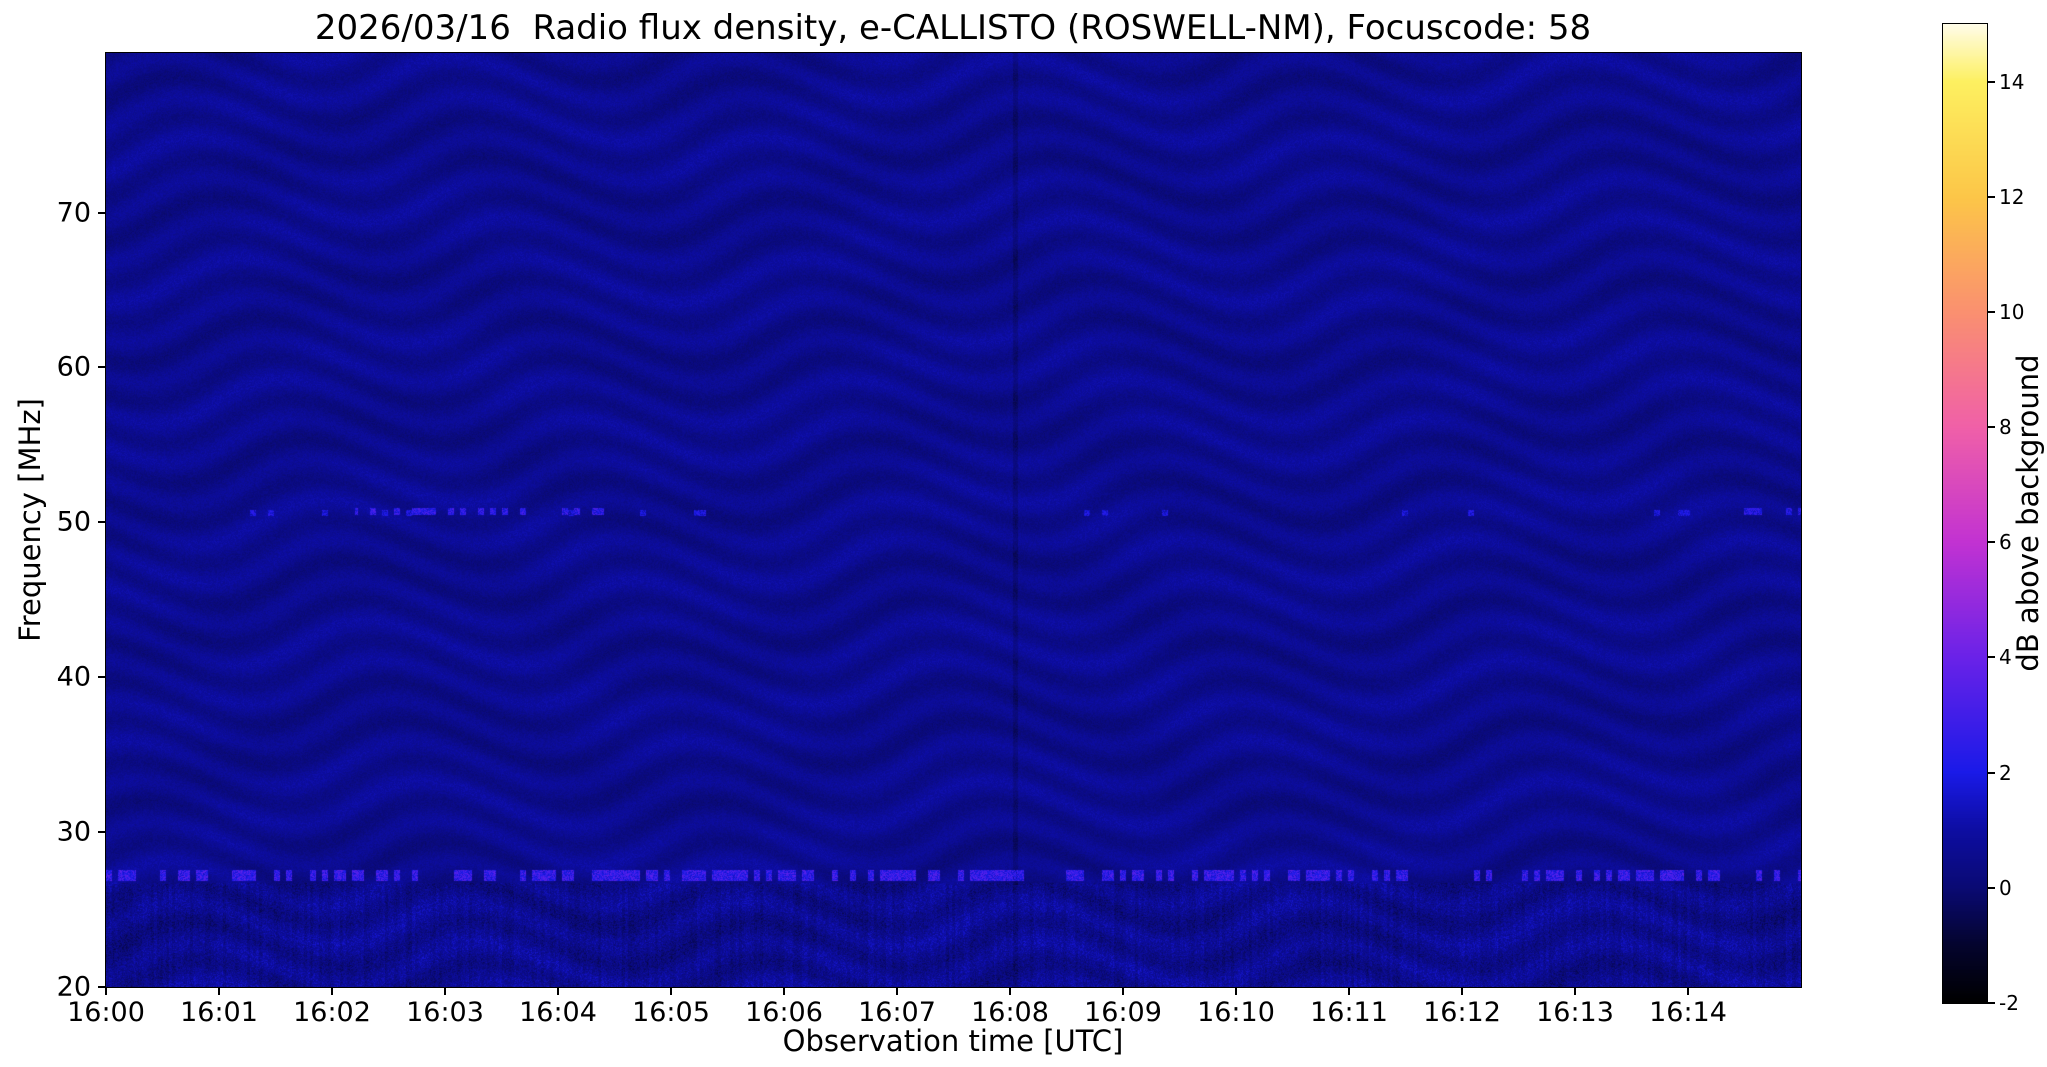 The height and width of the screenshot is (1067, 2047). Describe the element at coordinates (73, 213) in the screenshot. I see `y-tick-label: 70` at that location.